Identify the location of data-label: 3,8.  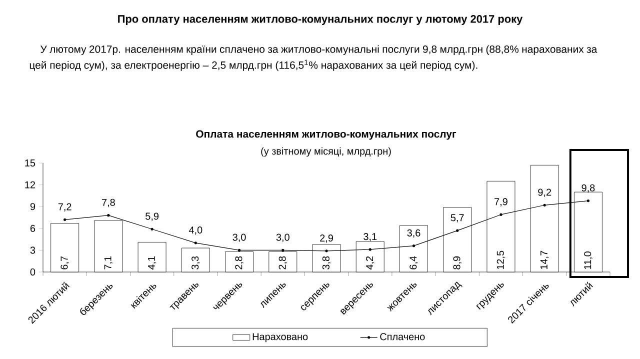
(326, 263).